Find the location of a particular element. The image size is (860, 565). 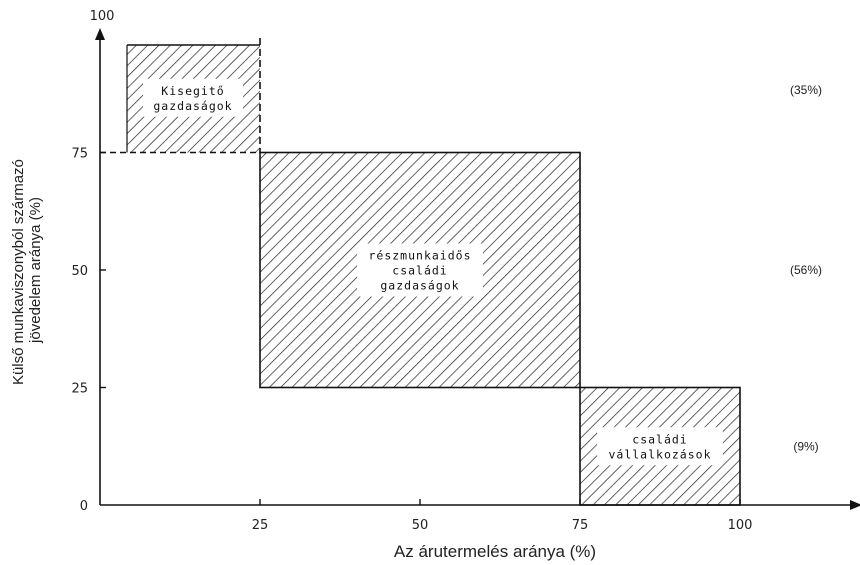

x-axis-title: Az árutermelés aránya (%) is located at coordinates (495, 551).